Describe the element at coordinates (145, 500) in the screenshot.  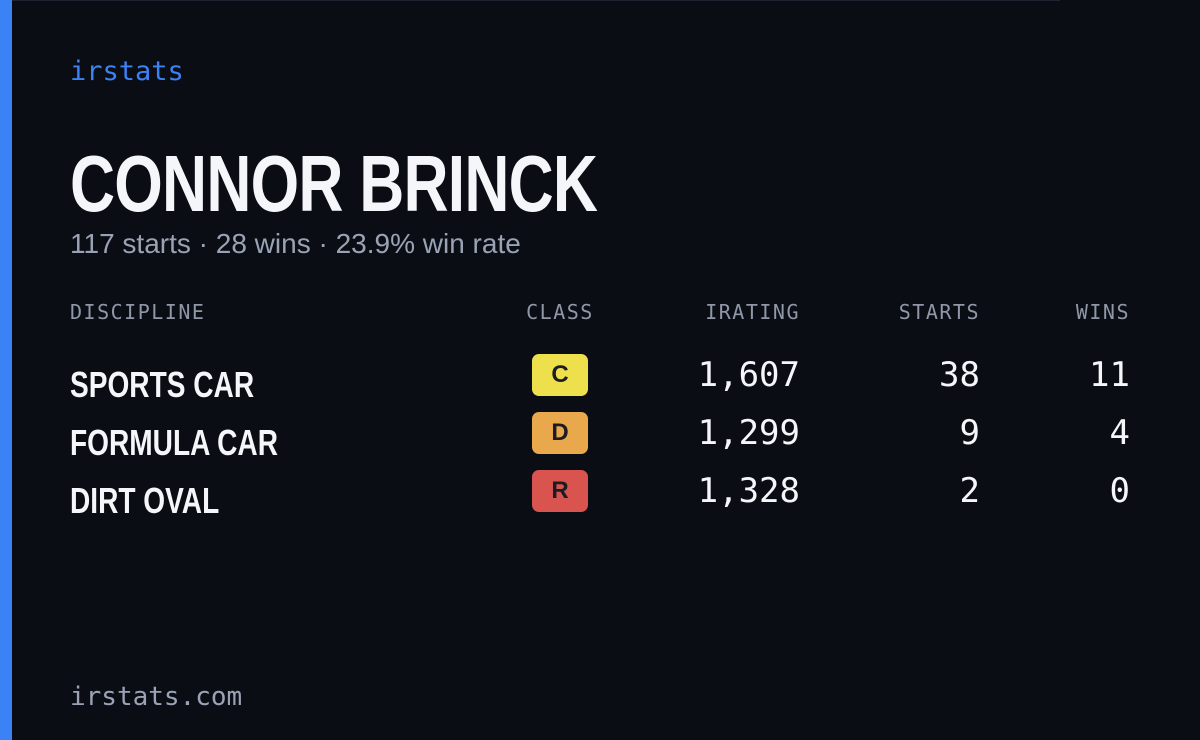
I see `discipline: DIRT OVAL` at that location.